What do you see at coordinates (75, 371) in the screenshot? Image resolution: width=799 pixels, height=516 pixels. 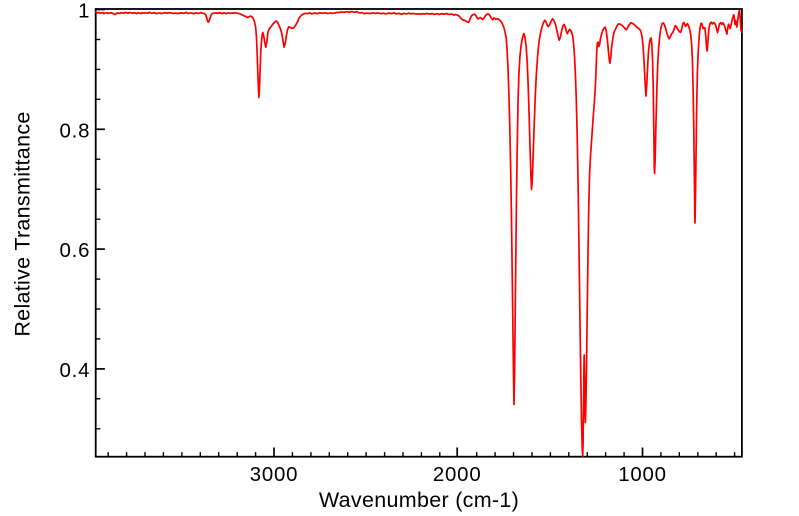 I see `svg-text: 0.4` at bounding box center [75, 371].